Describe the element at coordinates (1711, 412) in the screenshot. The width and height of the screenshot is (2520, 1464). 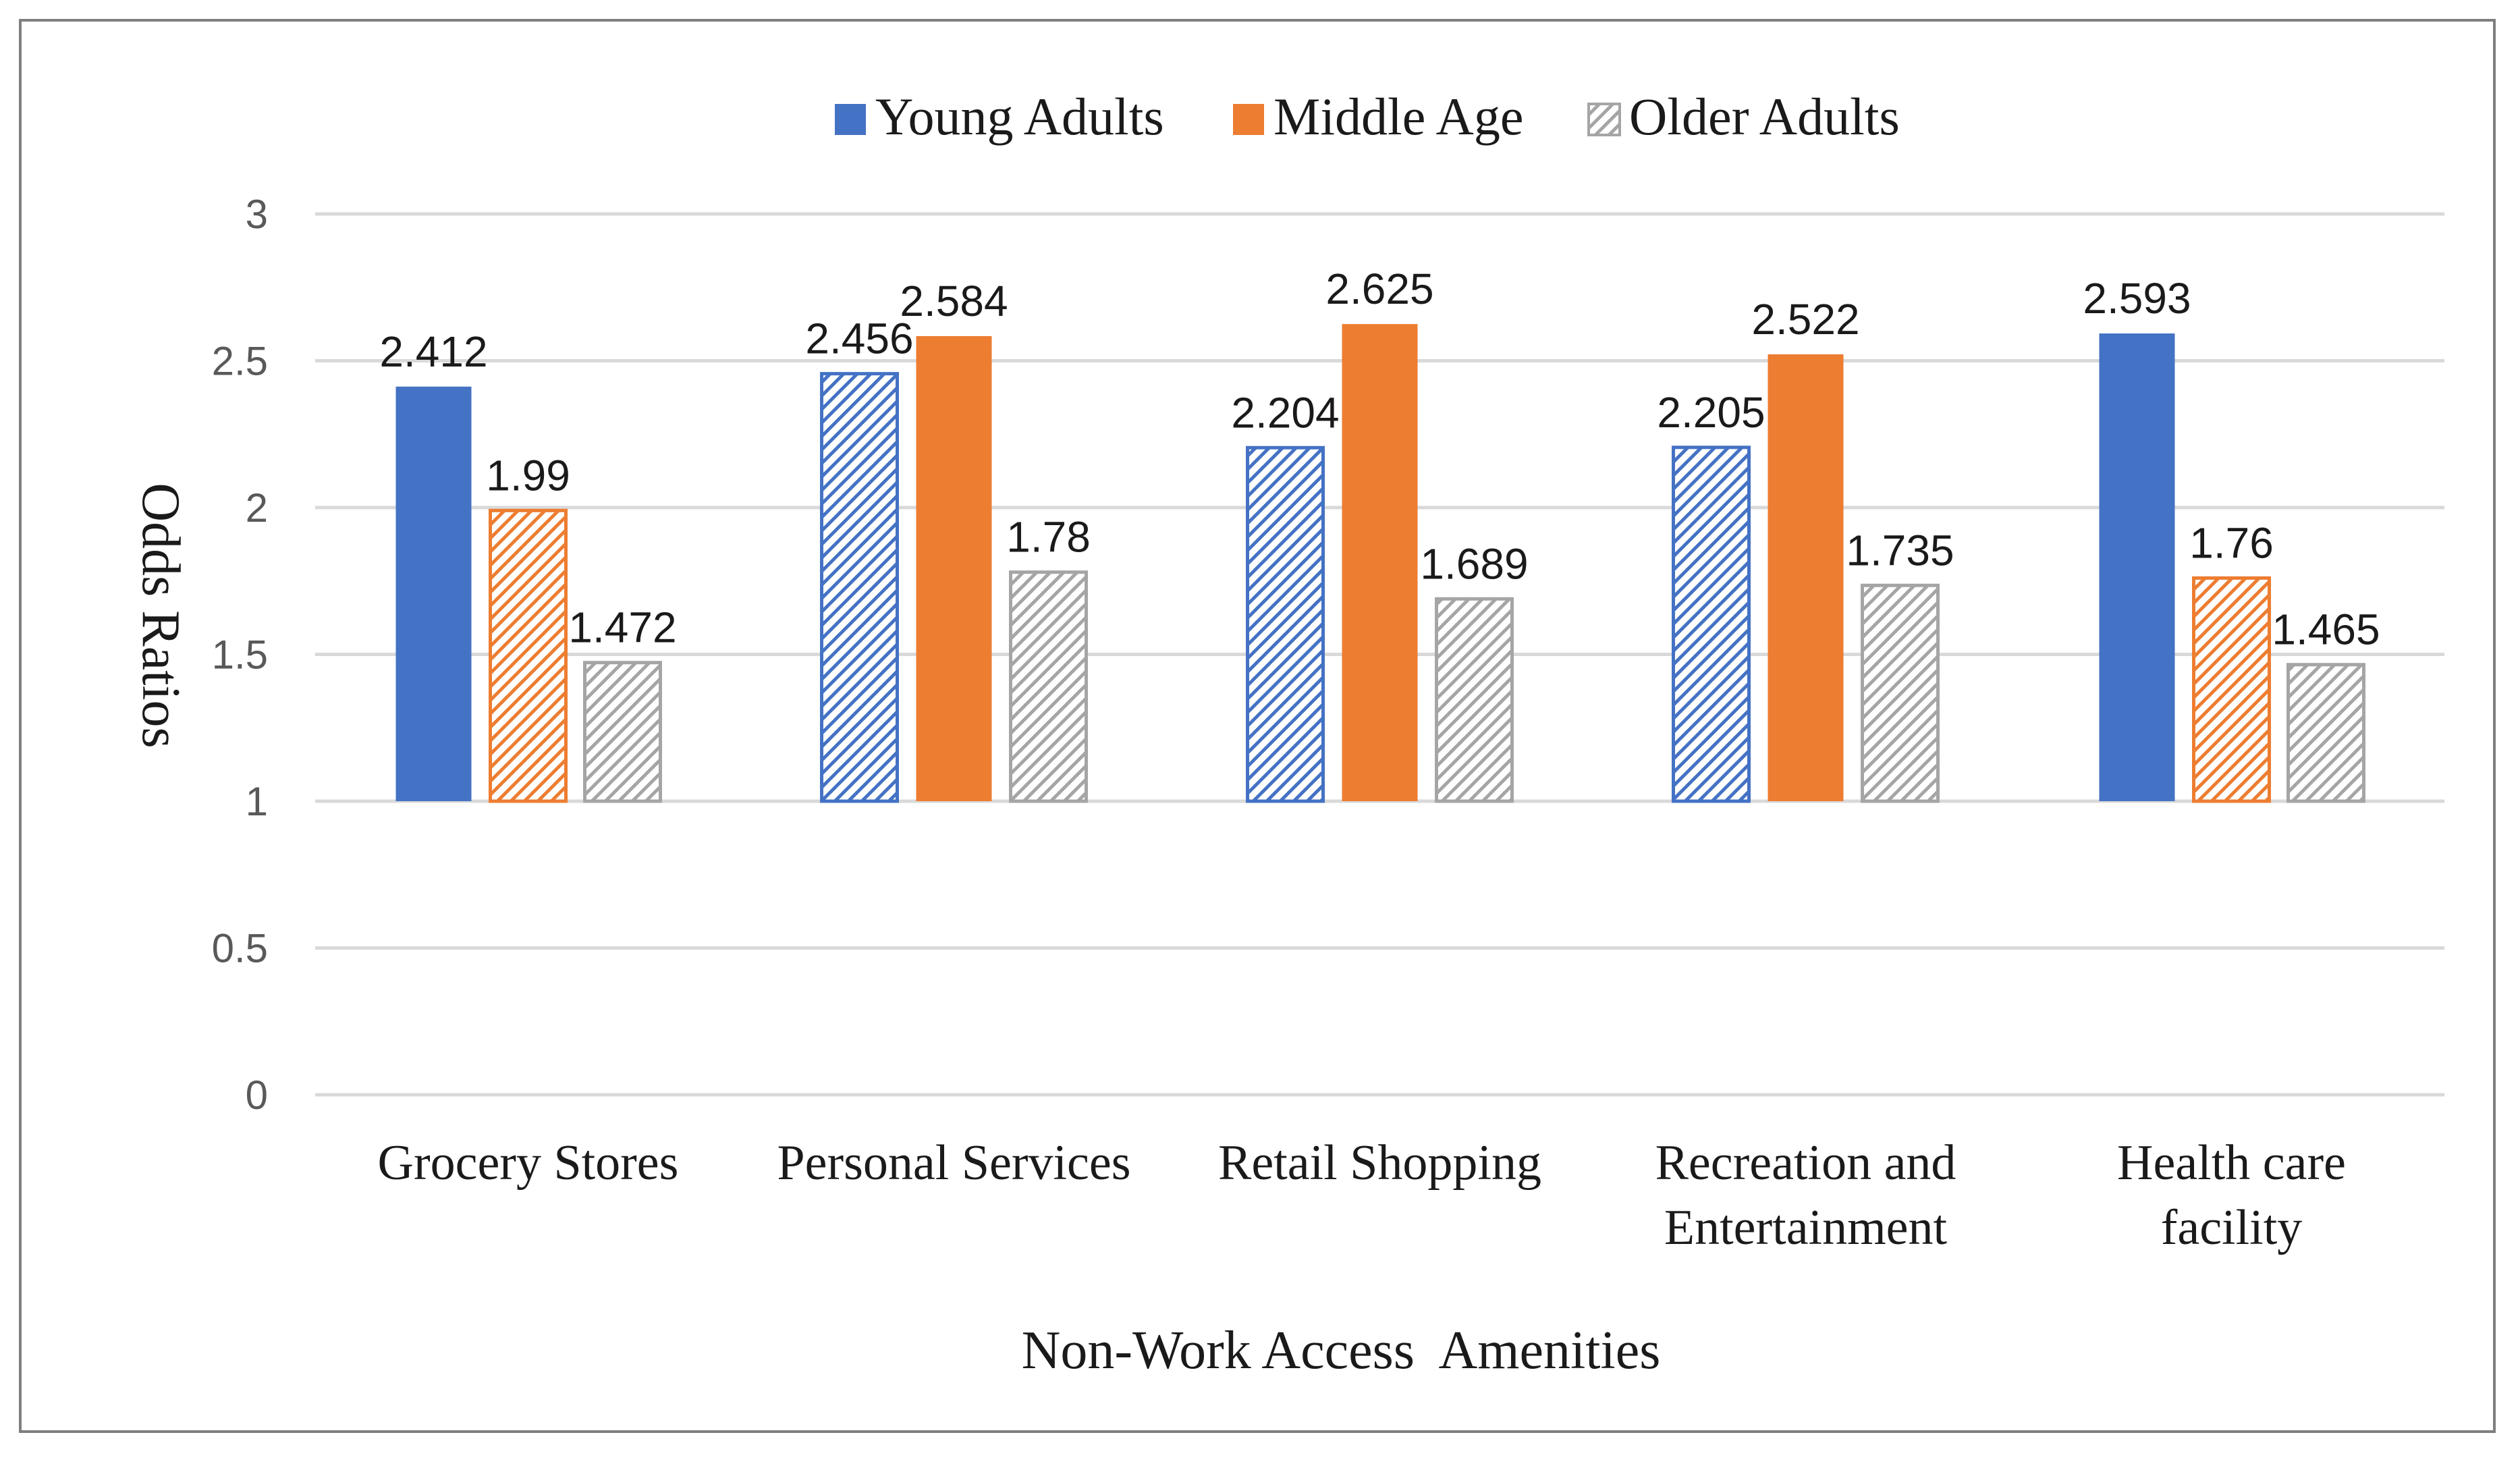
I see `data-label: 2.205` at that location.